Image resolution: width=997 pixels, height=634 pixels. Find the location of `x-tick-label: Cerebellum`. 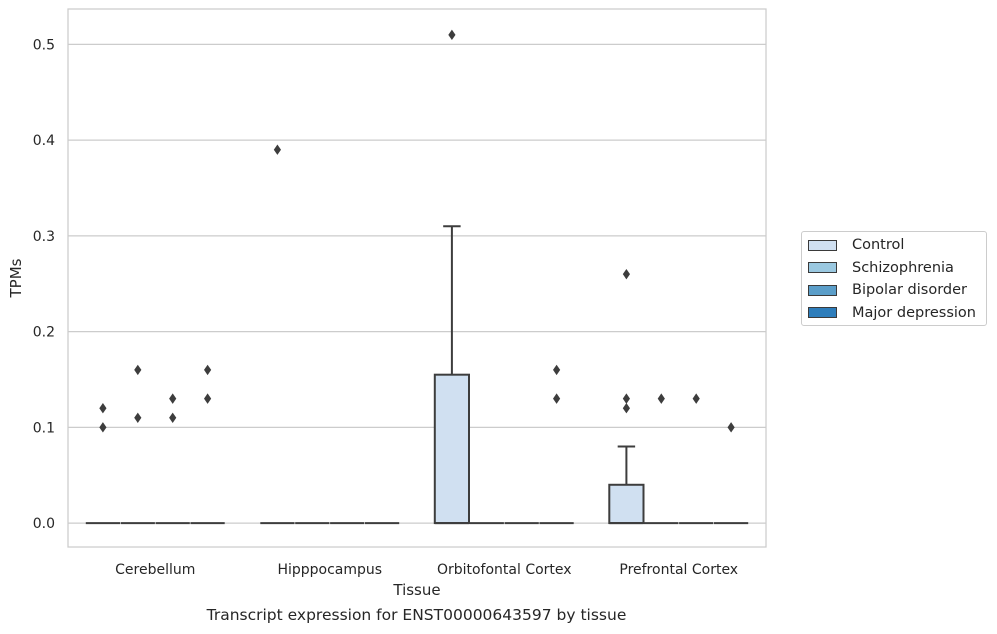

x-tick-label: Cerebellum is located at coordinates (155, 570).